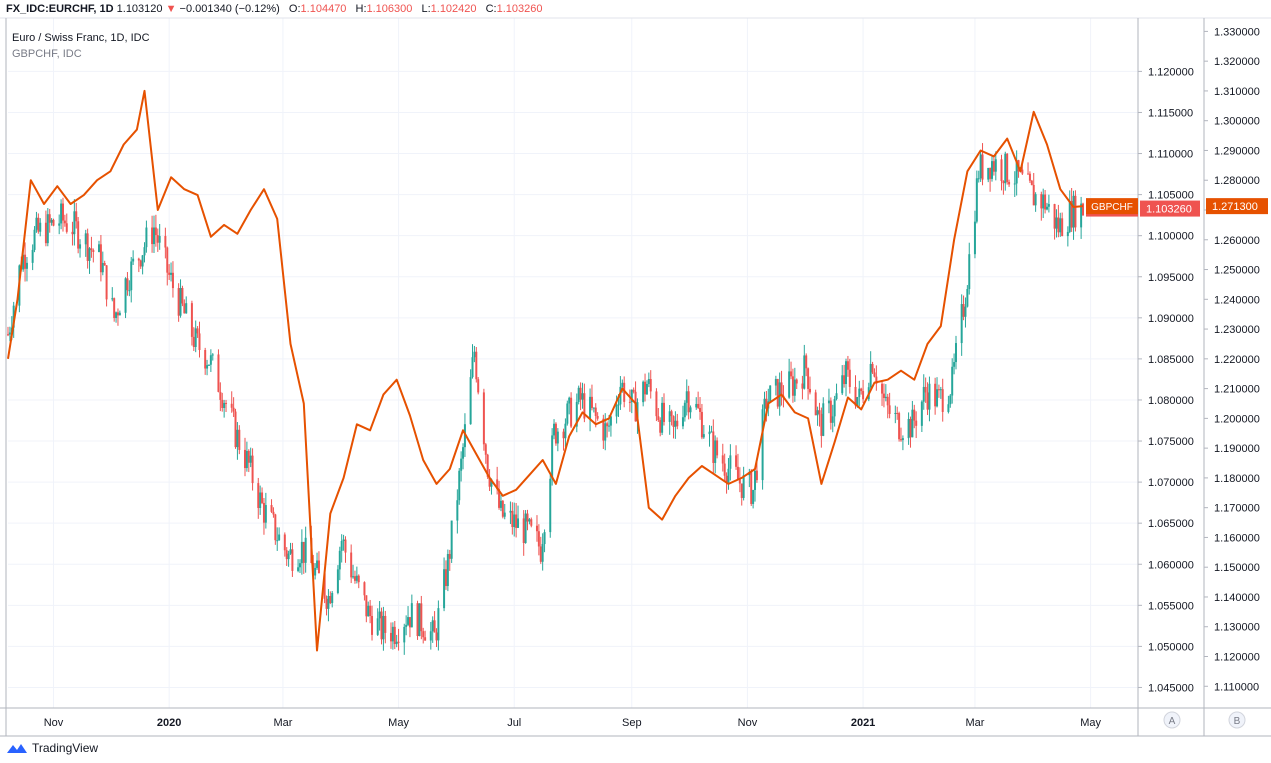 Image resolution: width=1271 pixels, height=763 pixels. Describe the element at coordinates (1090, 723) in the screenshot. I see `time-axis-label: May` at that location.